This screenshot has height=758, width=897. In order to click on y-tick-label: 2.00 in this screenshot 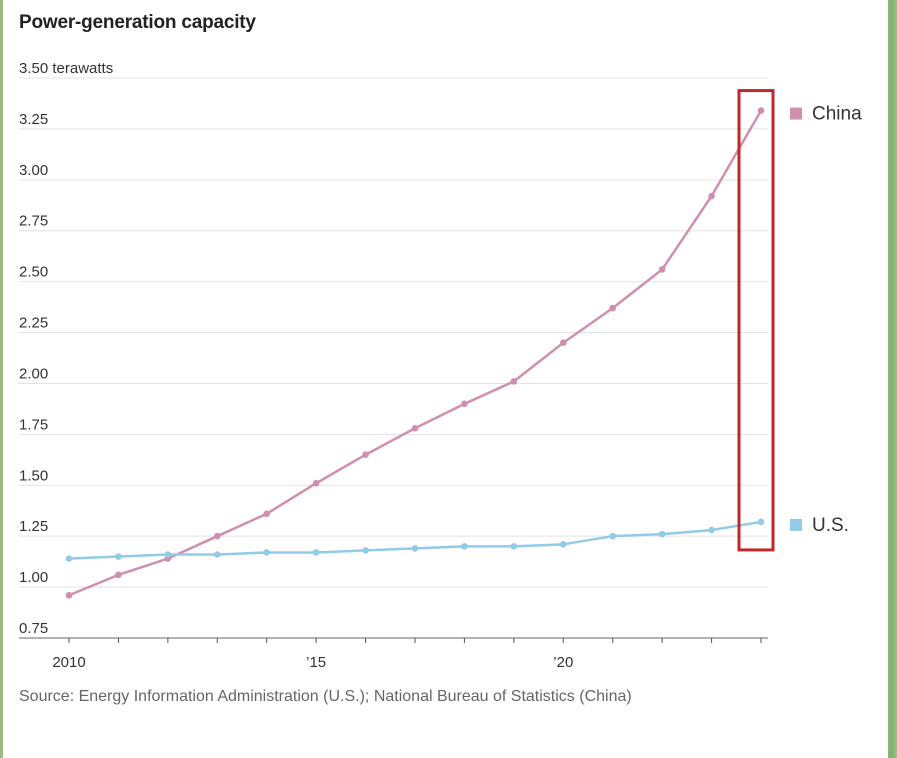, I will do `click(33, 373)`.